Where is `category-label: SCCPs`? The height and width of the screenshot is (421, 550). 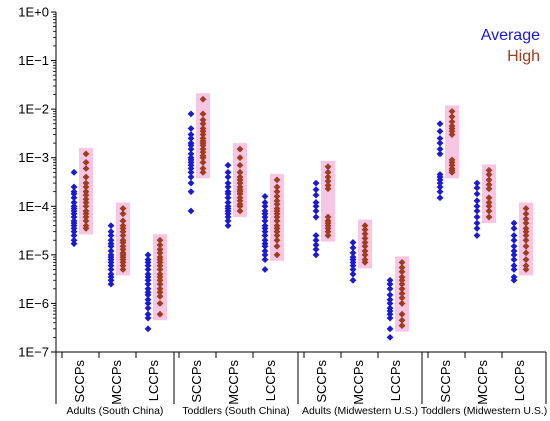
category-label: SCCPs is located at coordinates (445, 381).